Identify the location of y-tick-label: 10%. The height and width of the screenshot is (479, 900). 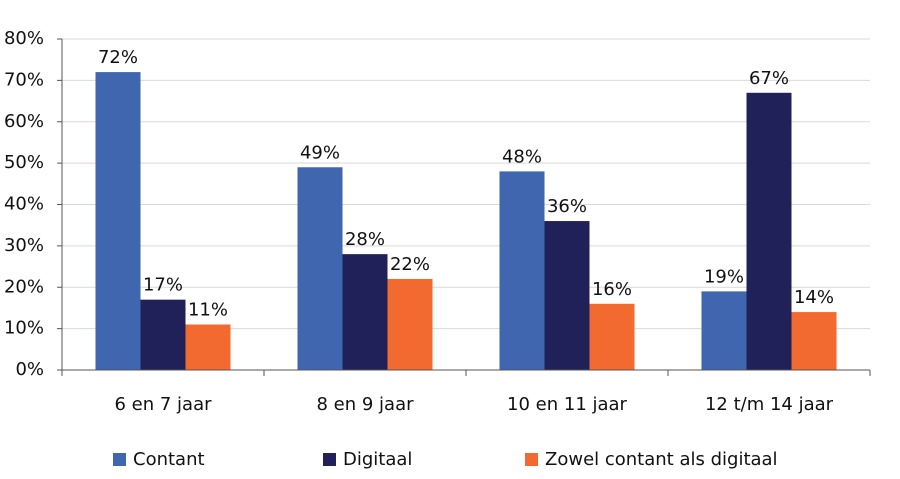
(24, 328).